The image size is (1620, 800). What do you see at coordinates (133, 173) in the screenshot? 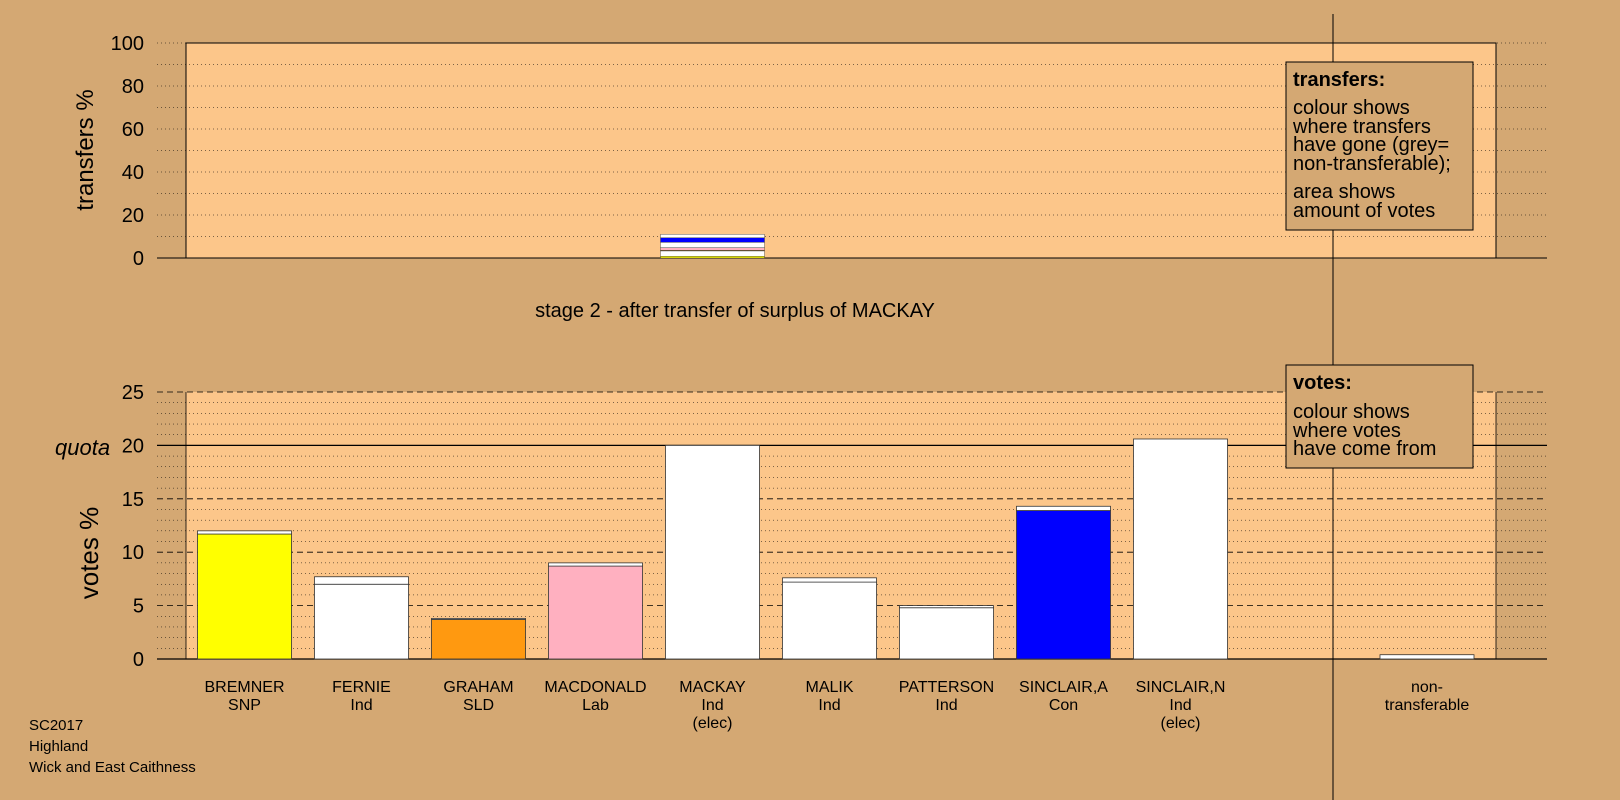
I see `transfers-tick-label: 40` at bounding box center [133, 173].